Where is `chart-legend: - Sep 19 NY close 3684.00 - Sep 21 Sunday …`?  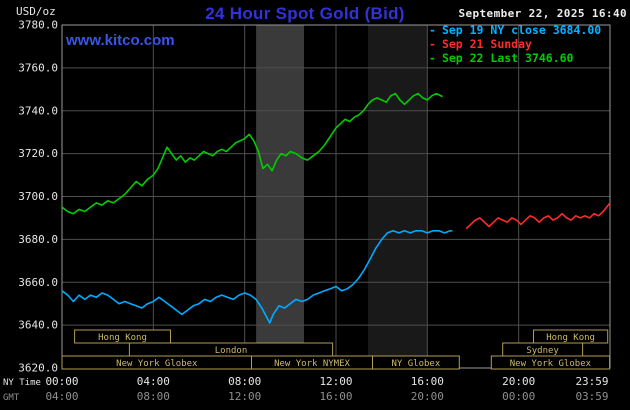 chart-legend: - Sep 19 NY close 3684.00 - Sep 21 Sunday … is located at coordinates (515, 44).